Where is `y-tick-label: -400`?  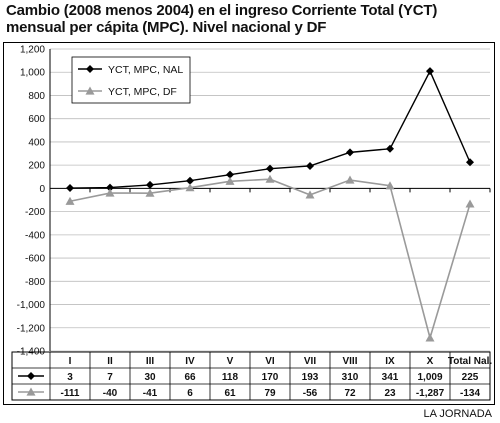
y-tick-label: -400 is located at coordinates (35, 235).